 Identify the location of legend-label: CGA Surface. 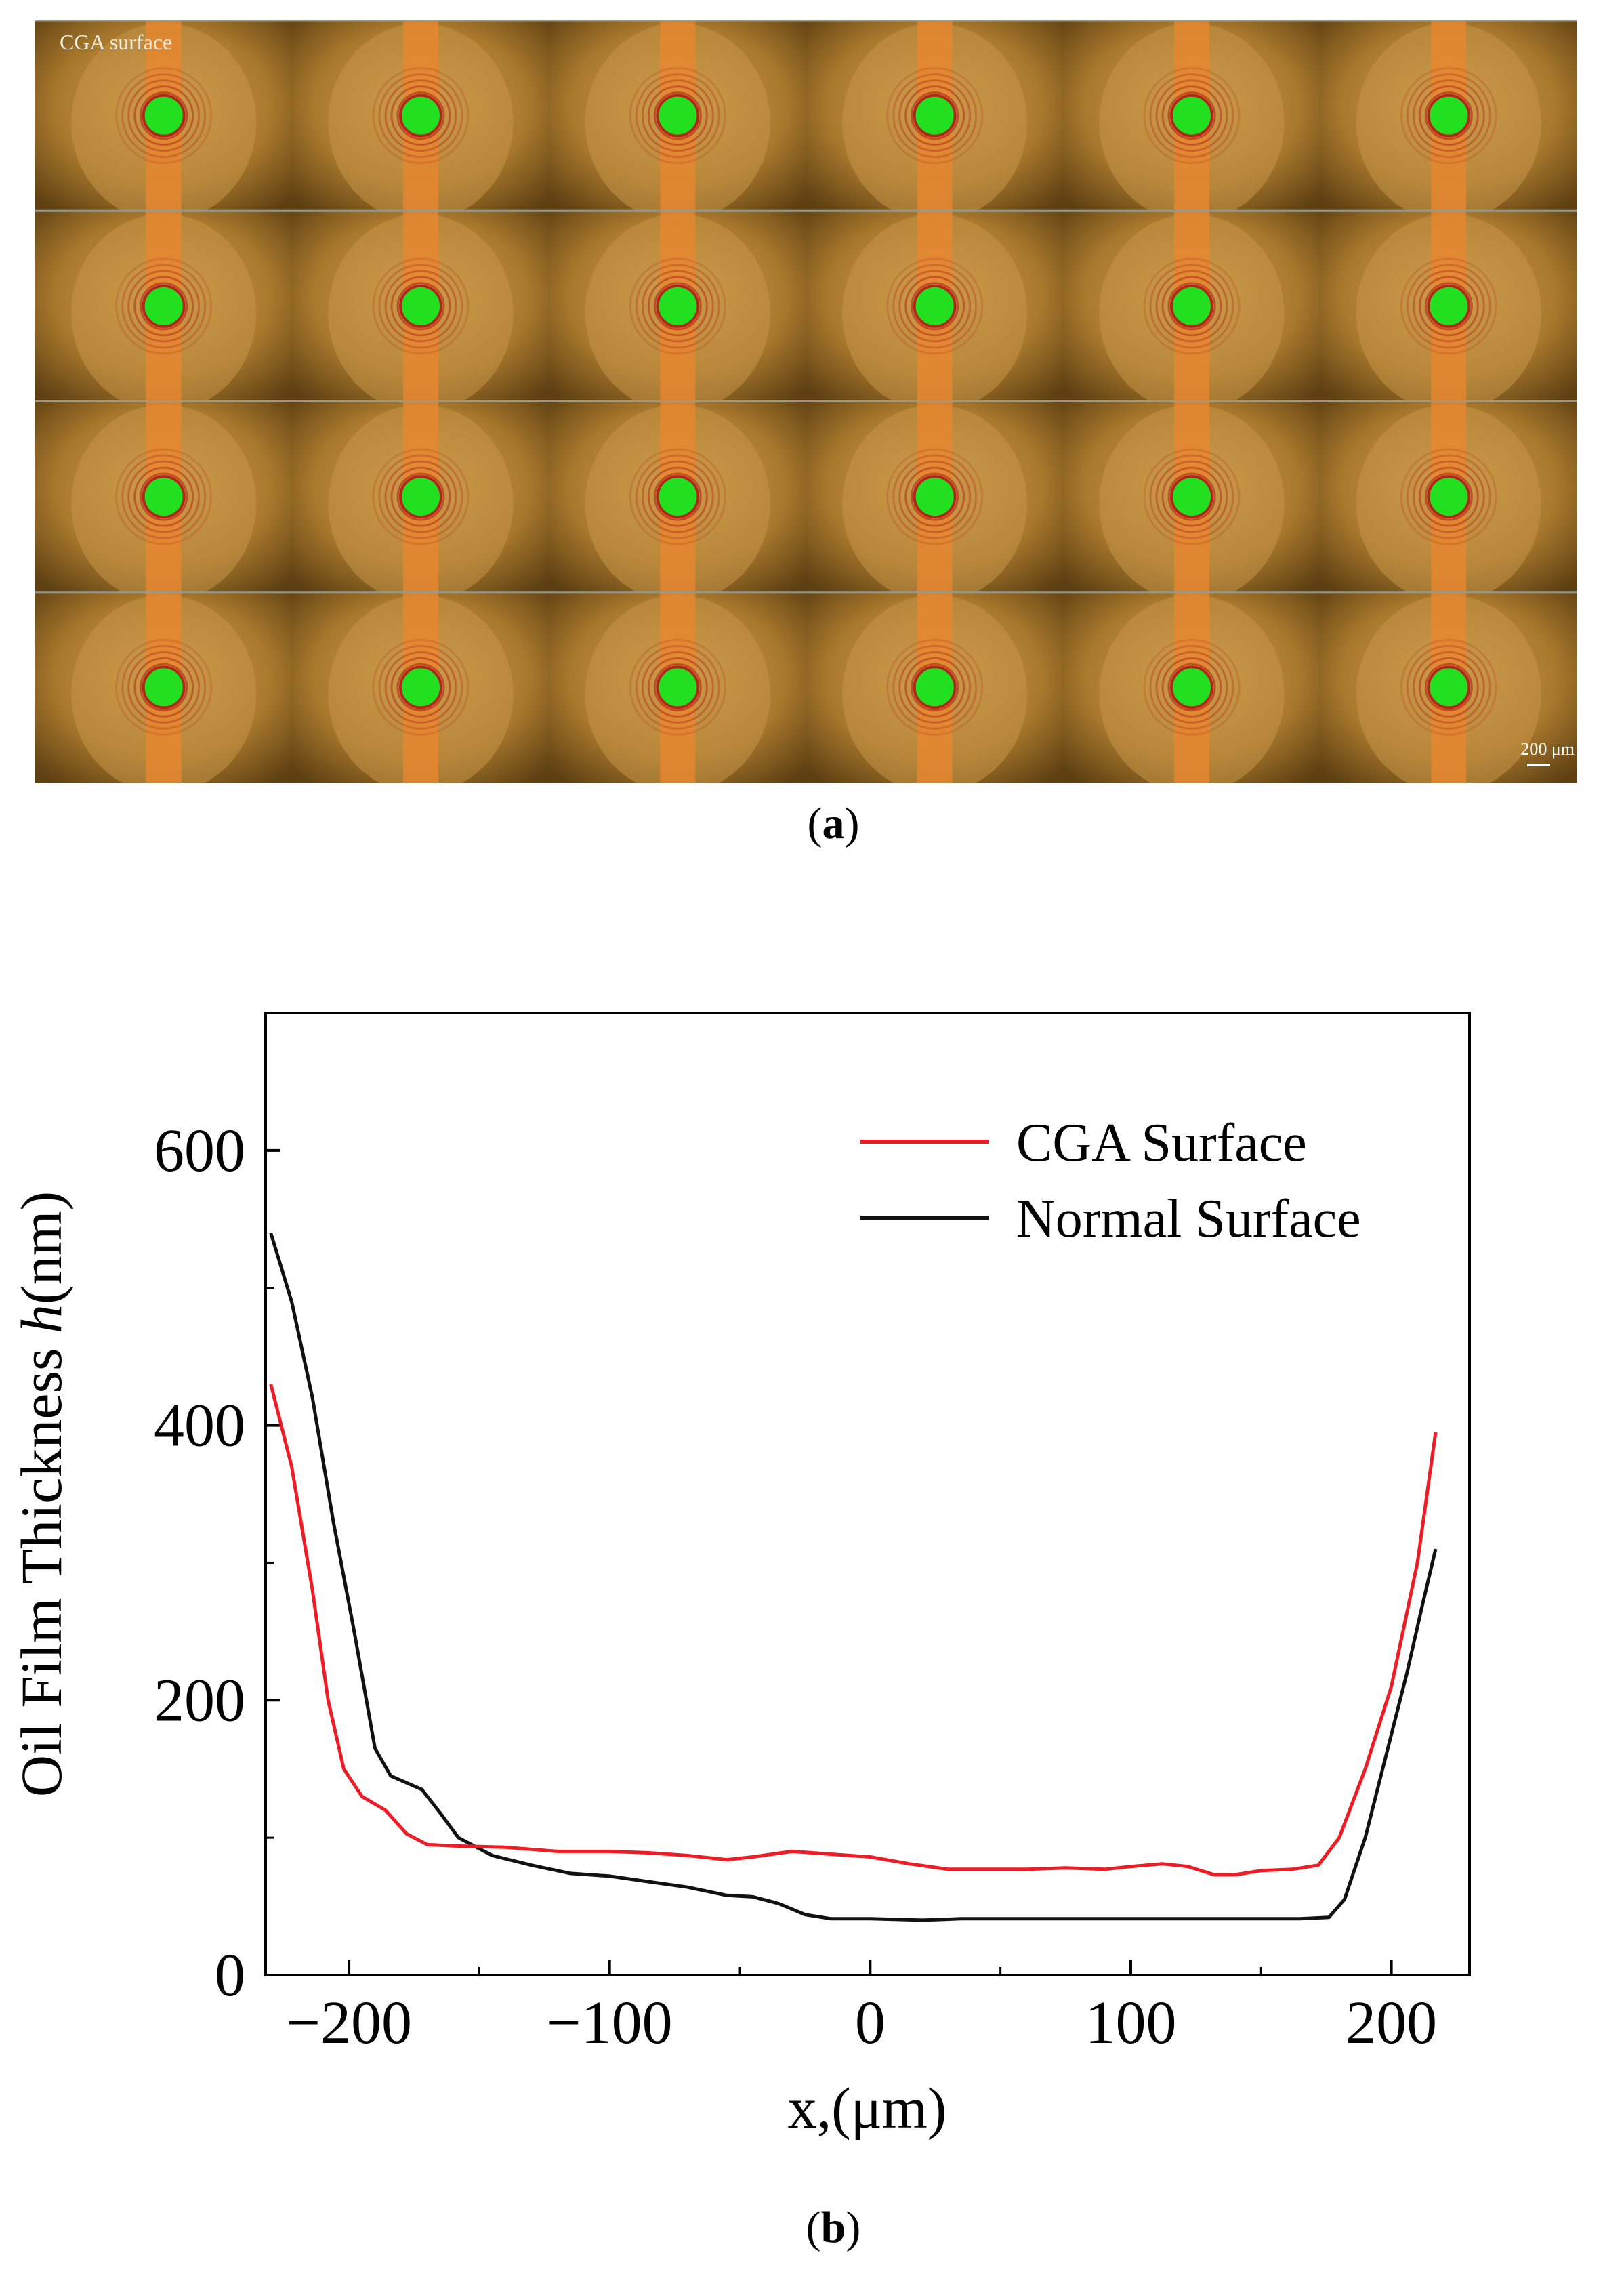
(1161, 1143).